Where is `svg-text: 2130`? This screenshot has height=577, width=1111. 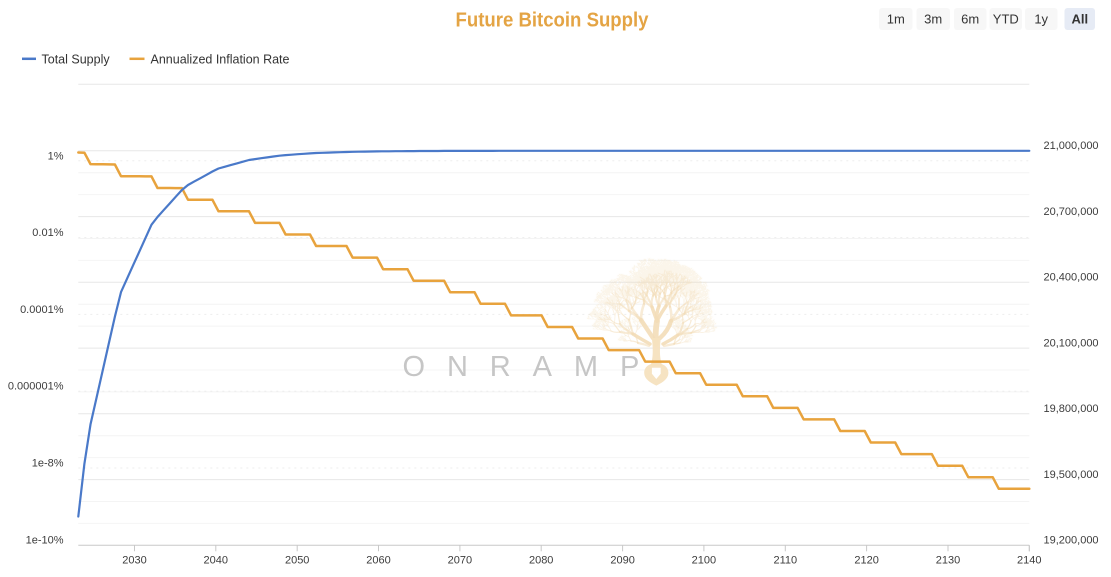 svg-text: 2130 is located at coordinates (948, 561).